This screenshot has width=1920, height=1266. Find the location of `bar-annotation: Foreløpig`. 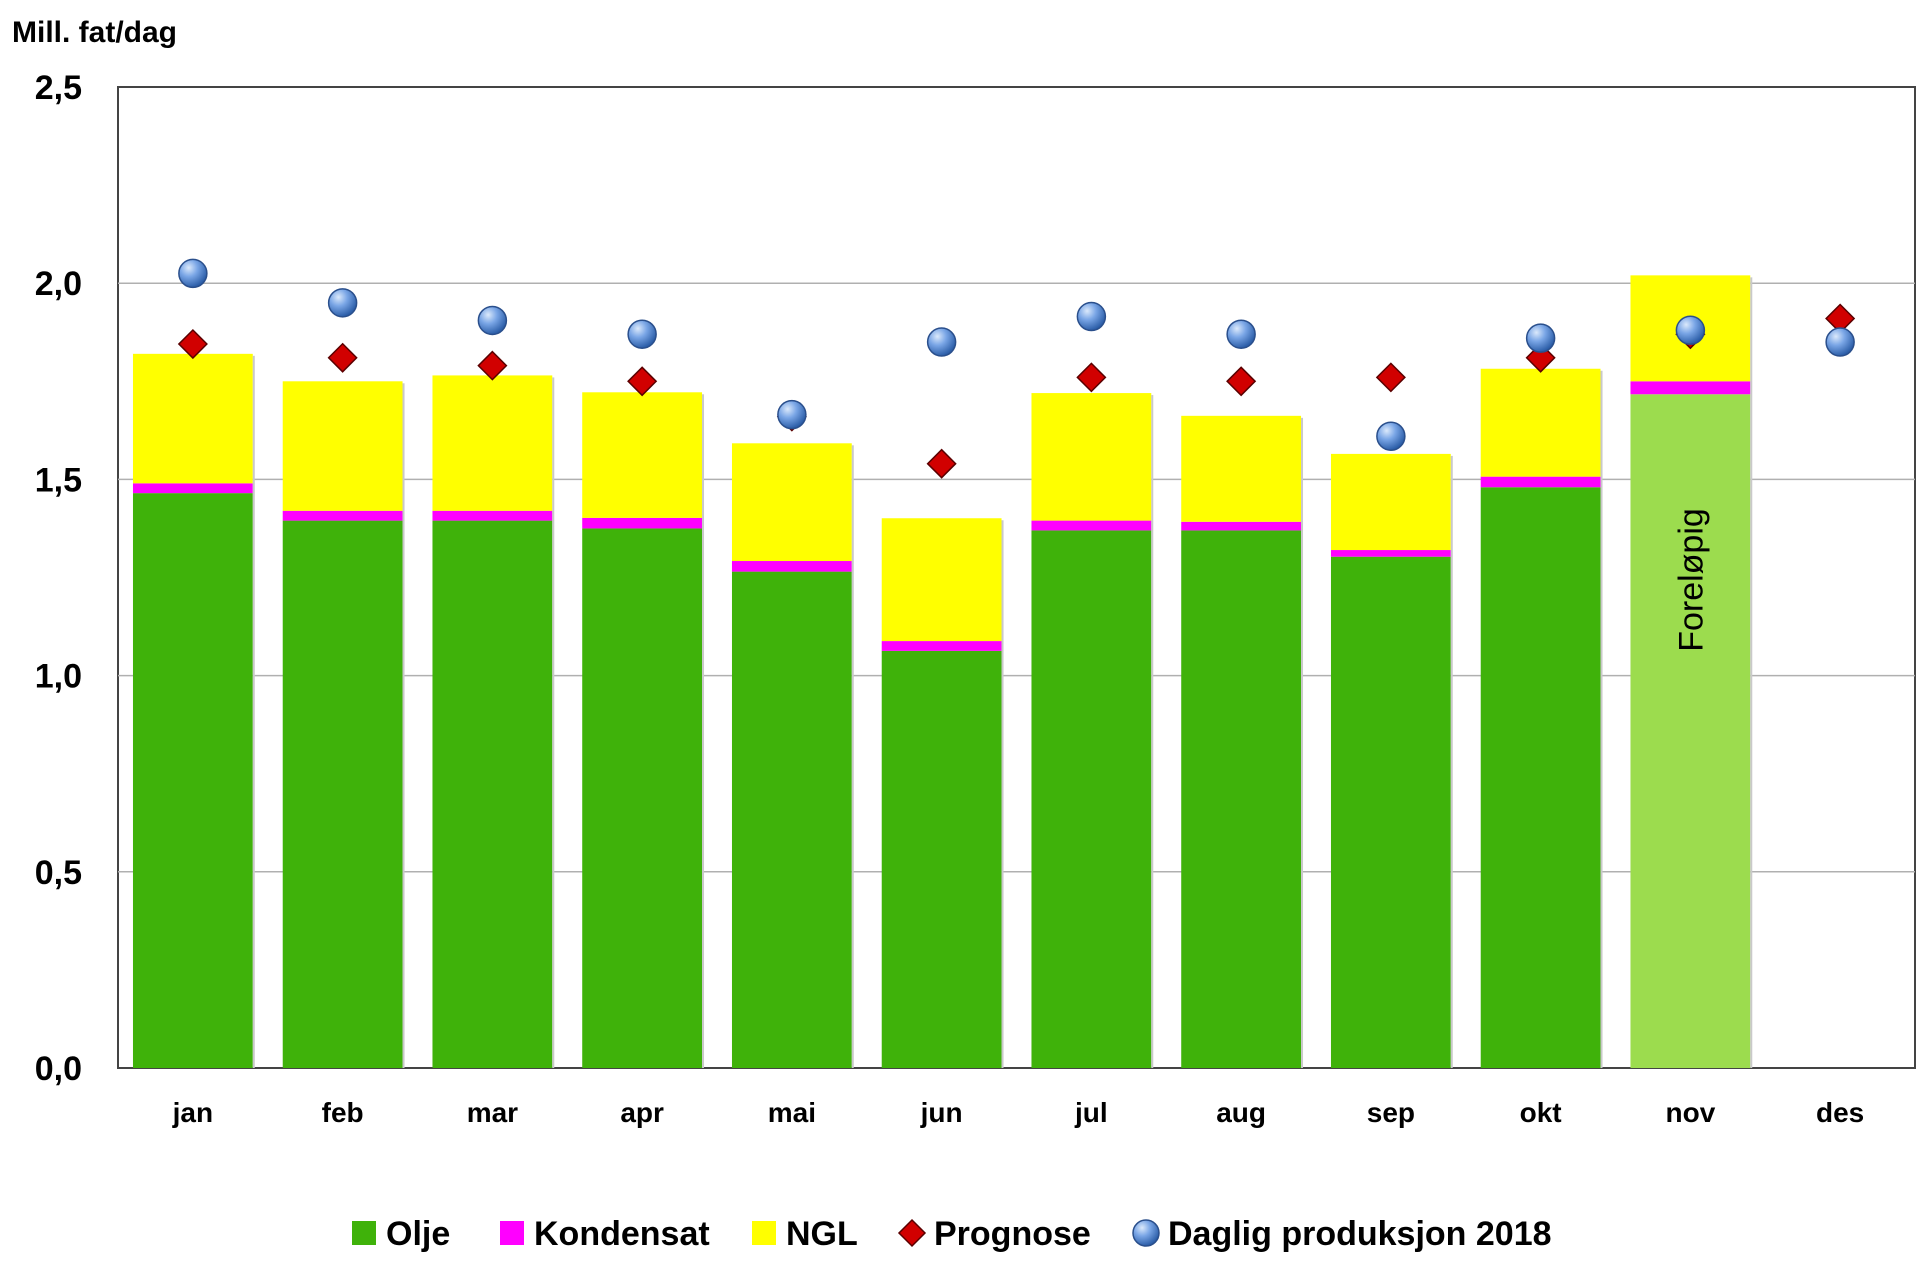

bar-annotation: Foreløpig is located at coordinates (1691, 580).